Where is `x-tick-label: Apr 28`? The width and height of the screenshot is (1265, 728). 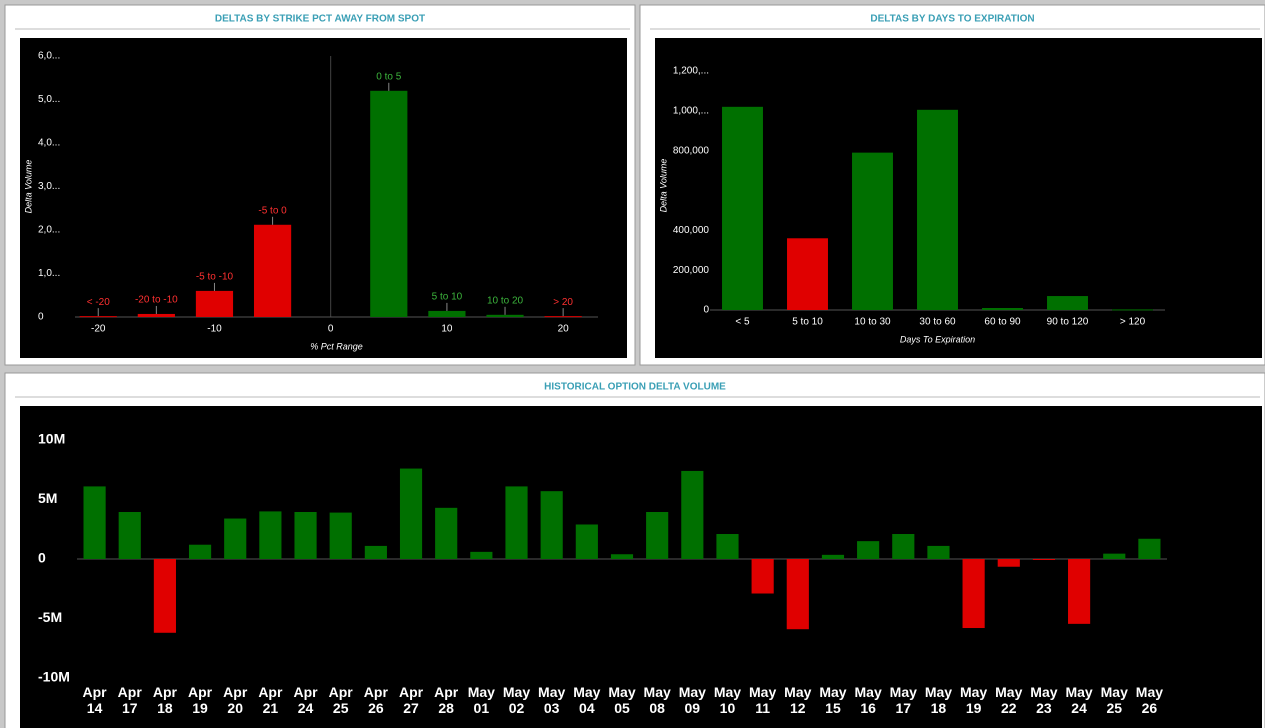
x-tick-label: Apr 28 is located at coordinates (446, 700).